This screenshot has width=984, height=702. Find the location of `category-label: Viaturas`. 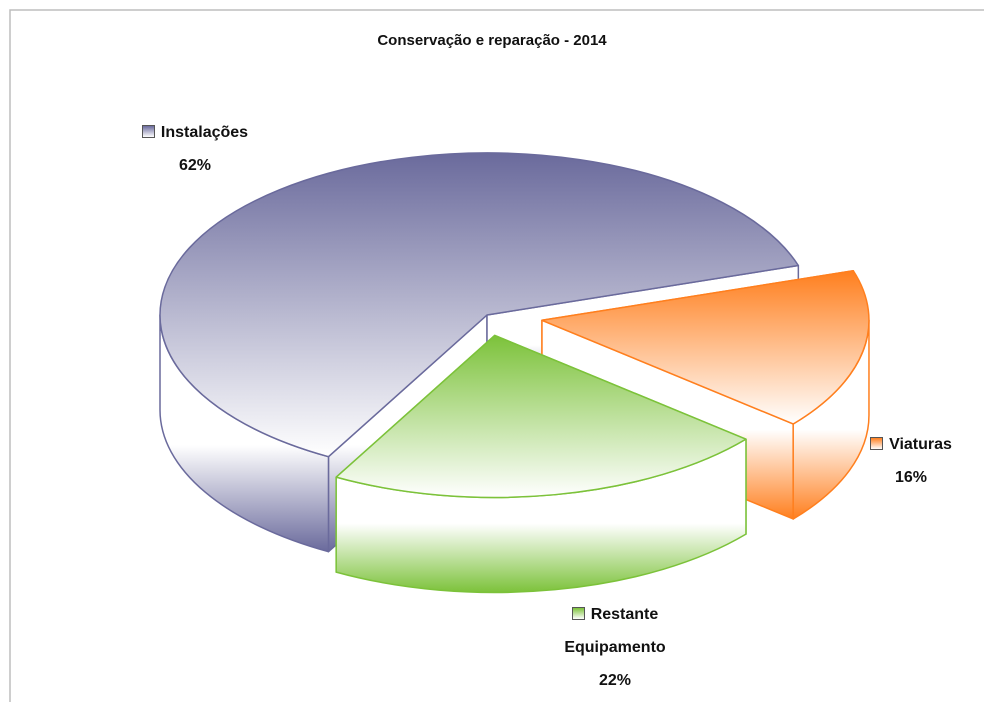

category-label: Viaturas is located at coordinates (920, 444).